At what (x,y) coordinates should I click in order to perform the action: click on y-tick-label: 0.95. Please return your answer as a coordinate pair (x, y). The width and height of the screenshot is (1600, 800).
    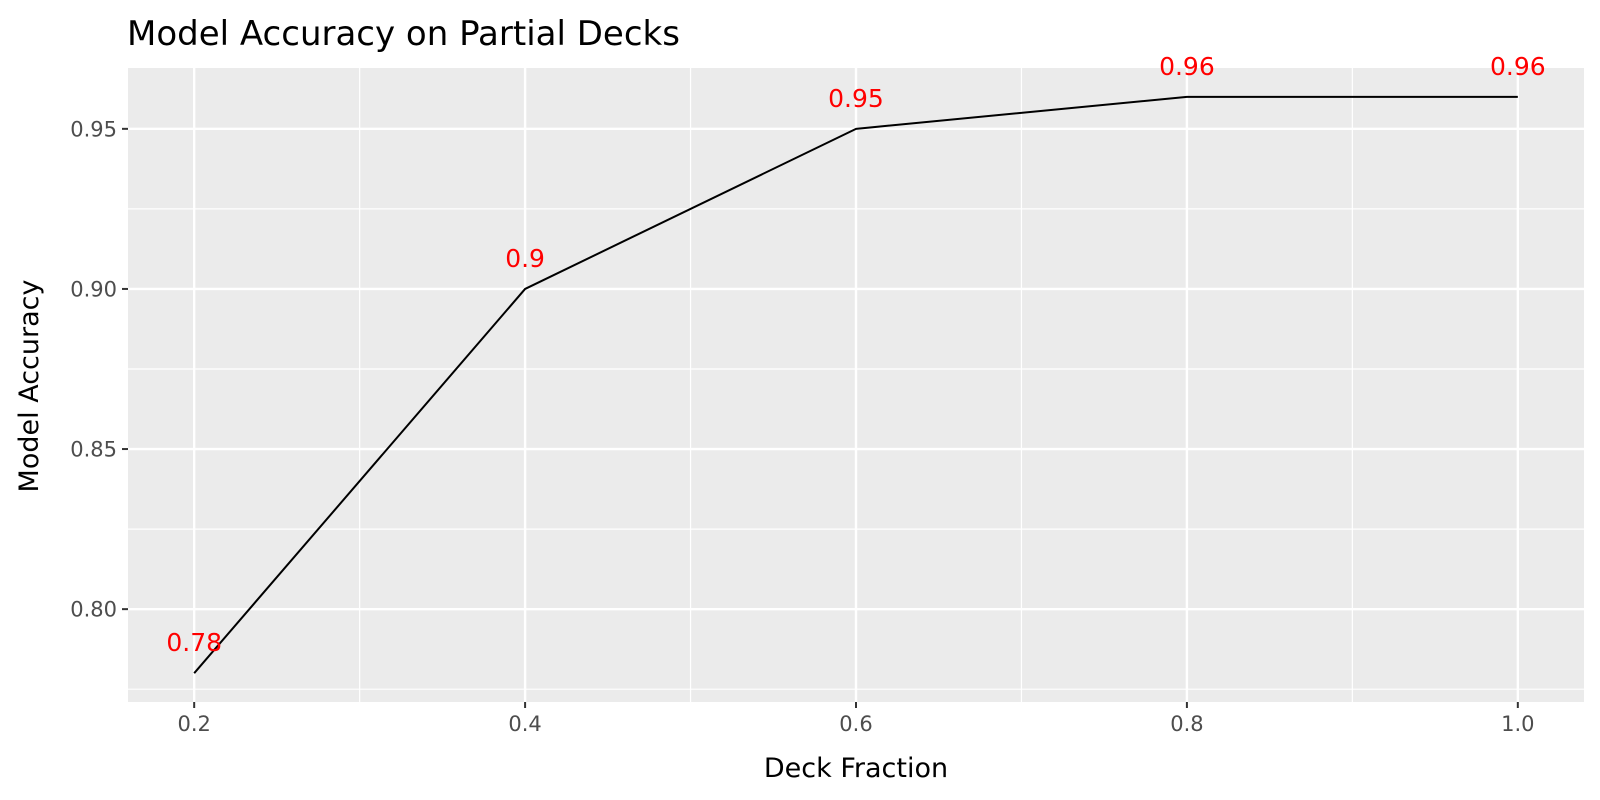
    Looking at the image, I should click on (93, 129).